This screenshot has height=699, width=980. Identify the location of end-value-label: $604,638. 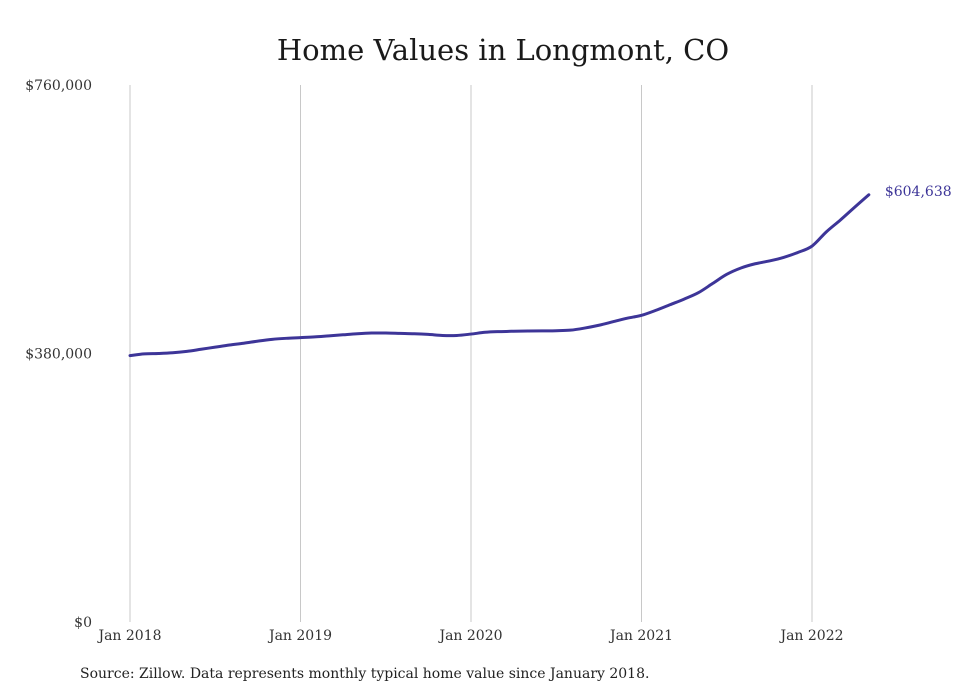
(918, 192).